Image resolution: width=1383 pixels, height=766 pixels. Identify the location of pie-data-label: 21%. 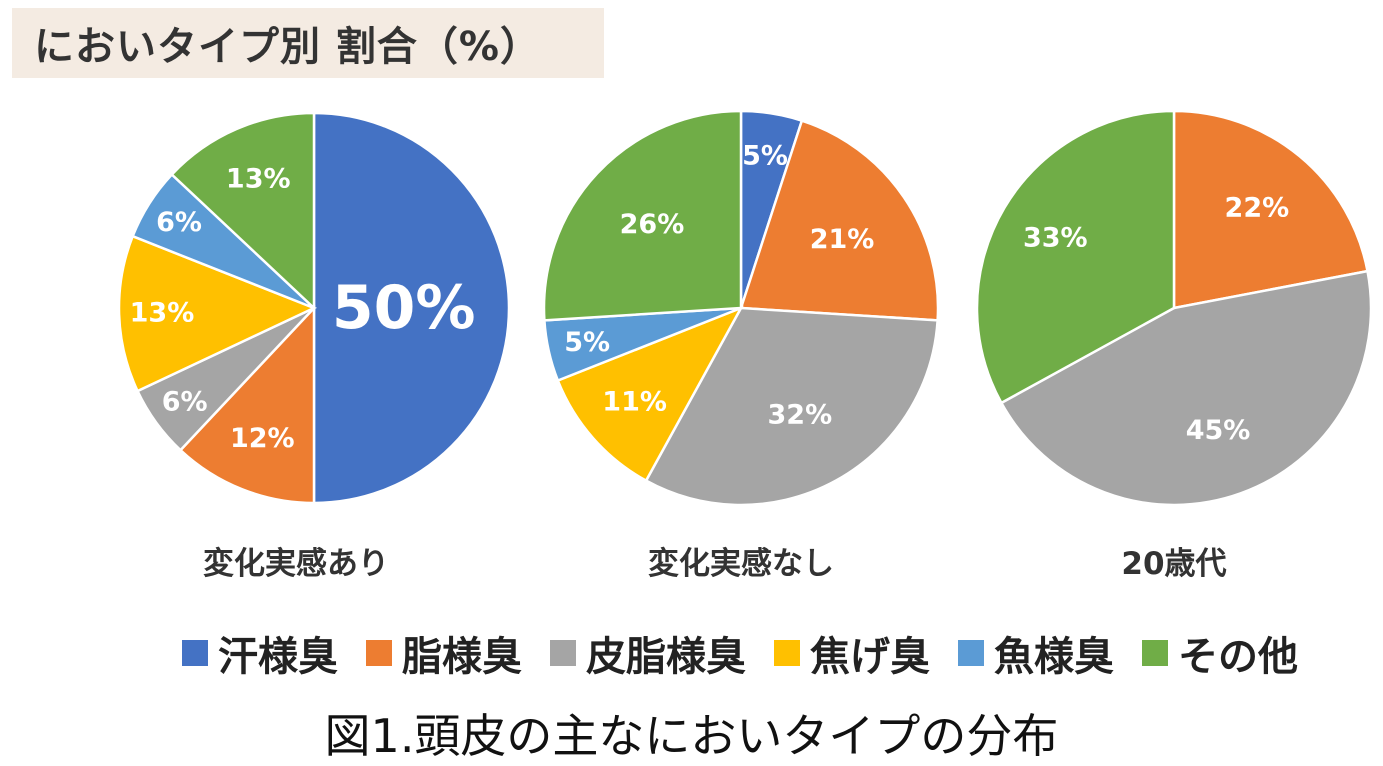
(842, 239).